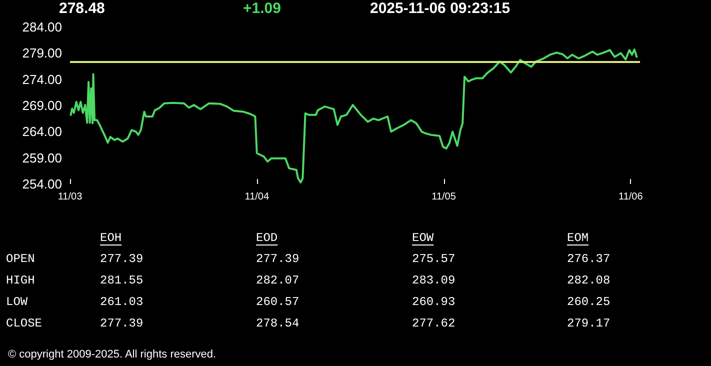  I want to click on y-tick-label: 254.00, so click(42, 184).